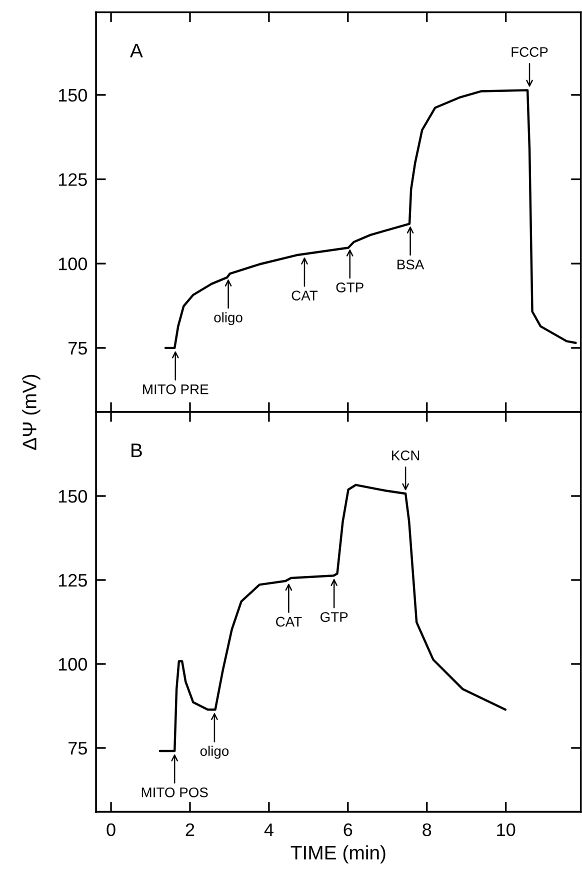  What do you see at coordinates (136, 51) in the screenshot?
I see `annotation: A` at bounding box center [136, 51].